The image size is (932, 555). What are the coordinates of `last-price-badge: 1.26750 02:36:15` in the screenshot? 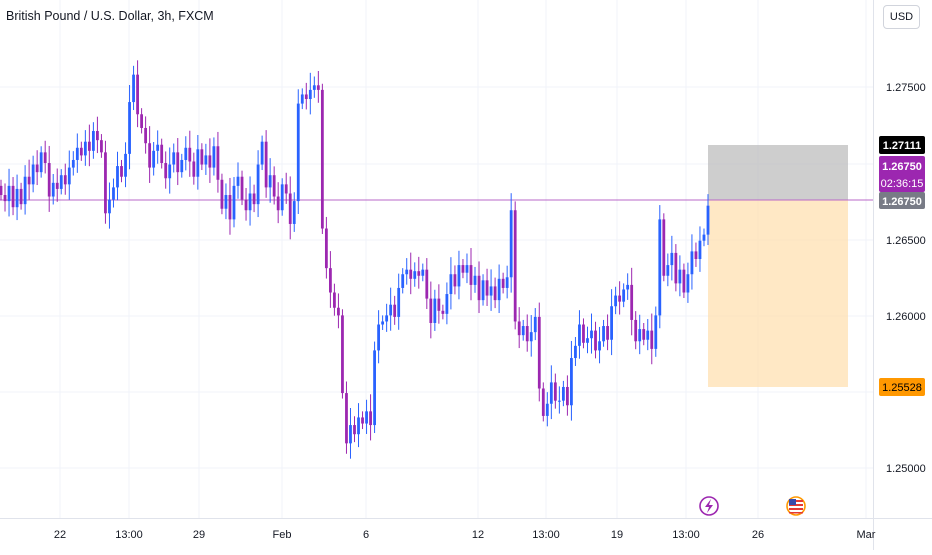 It's located at (902, 174).